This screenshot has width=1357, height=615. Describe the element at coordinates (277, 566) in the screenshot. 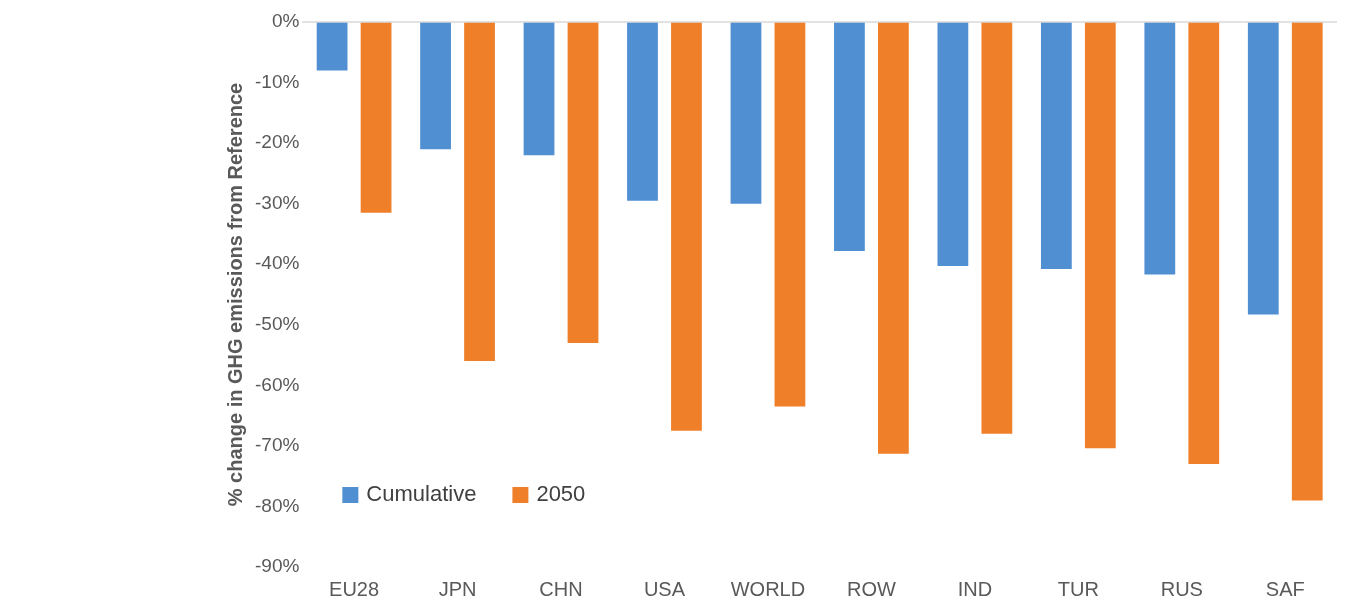

I see `y-tick-label: -90%` at that location.